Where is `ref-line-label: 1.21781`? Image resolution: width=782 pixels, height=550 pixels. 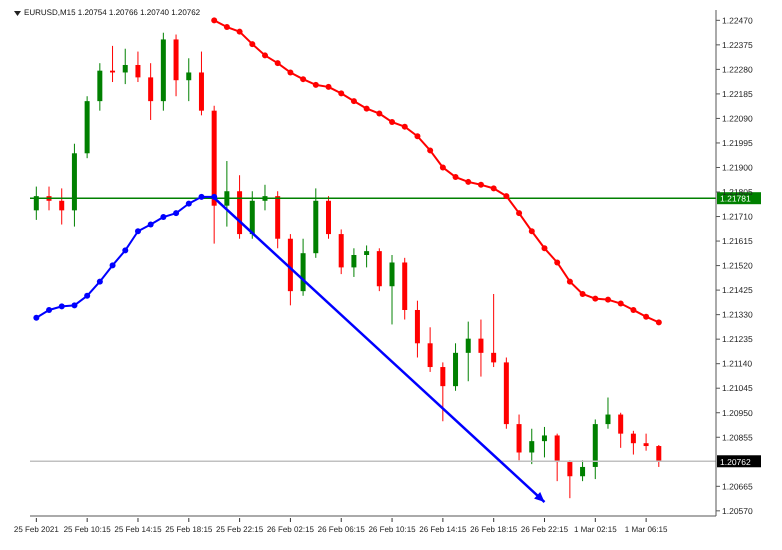 ref-line-label: 1.21781 is located at coordinates (735, 199).